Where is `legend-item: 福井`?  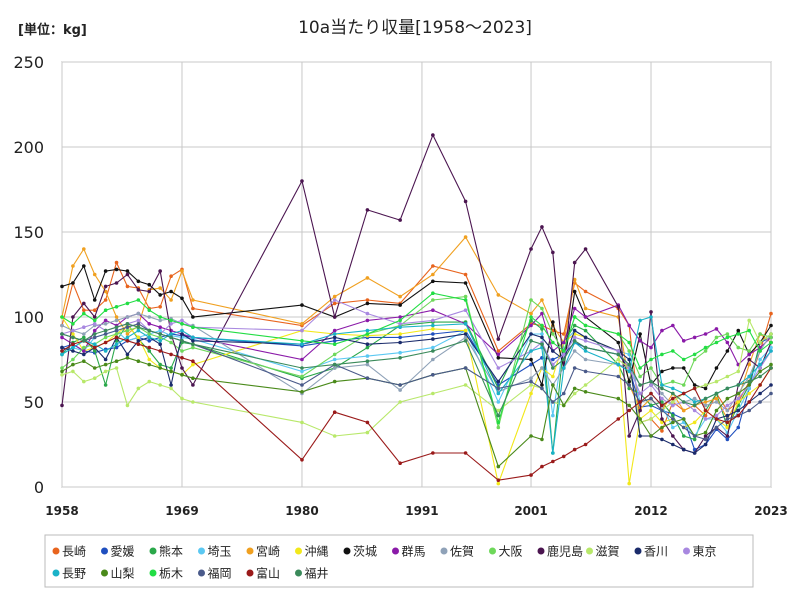 legend-item: 福井 is located at coordinates (312, 573).